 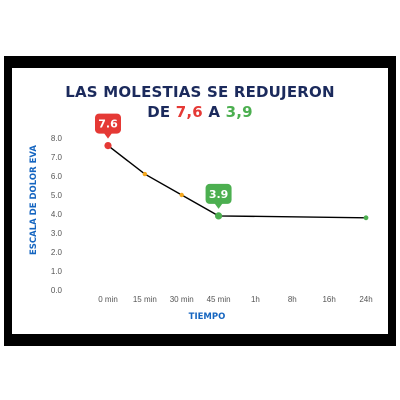 What do you see at coordinates (57, 138) in the screenshot?
I see `y-tick-label: 8.0` at bounding box center [57, 138].